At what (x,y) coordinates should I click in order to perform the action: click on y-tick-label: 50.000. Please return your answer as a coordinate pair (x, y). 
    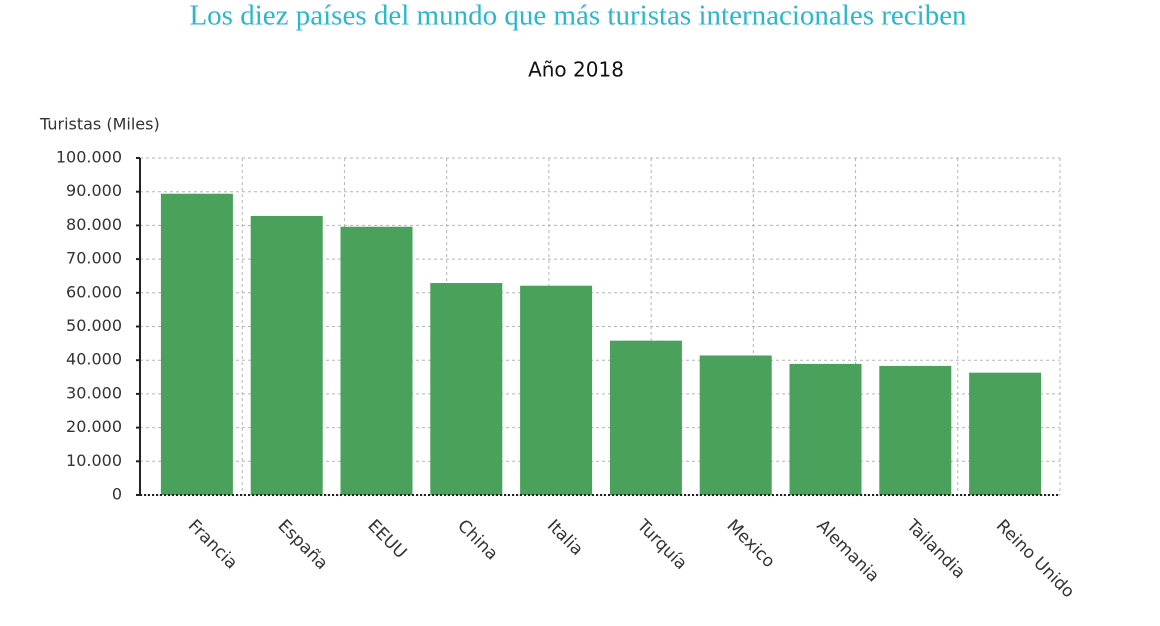
    Looking at the image, I should click on (94, 325).